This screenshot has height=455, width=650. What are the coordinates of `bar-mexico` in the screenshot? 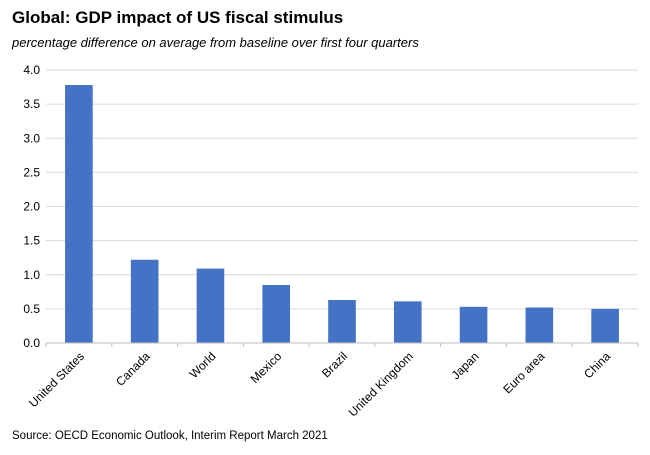 It's located at (276, 313).